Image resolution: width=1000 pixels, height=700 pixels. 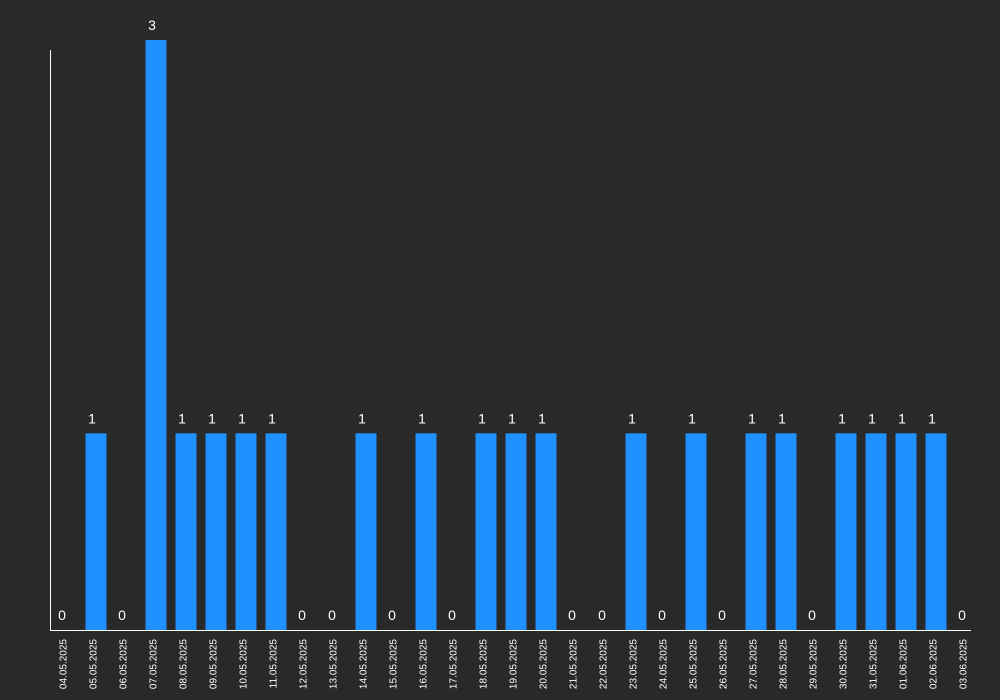 I want to click on value-label-08.05.2025: 1, so click(x=182, y=418).